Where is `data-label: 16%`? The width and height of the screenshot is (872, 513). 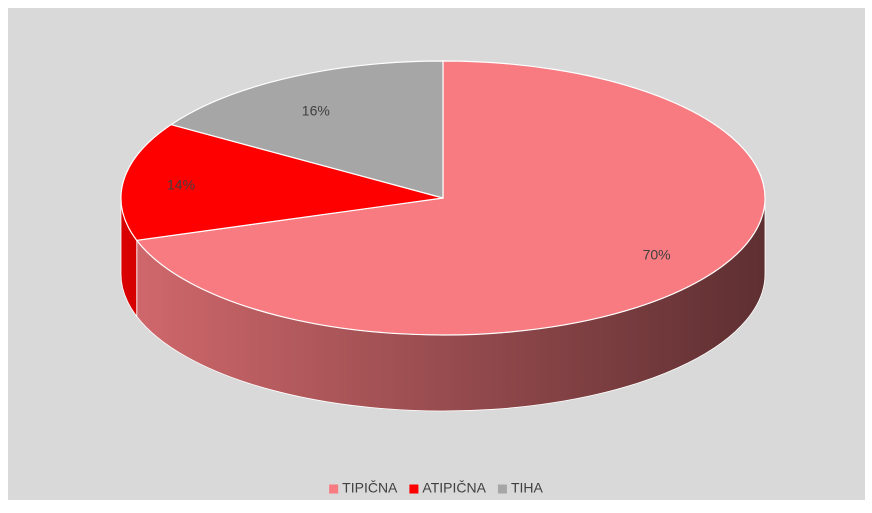 data-label: 16% is located at coordinates (316, 110).